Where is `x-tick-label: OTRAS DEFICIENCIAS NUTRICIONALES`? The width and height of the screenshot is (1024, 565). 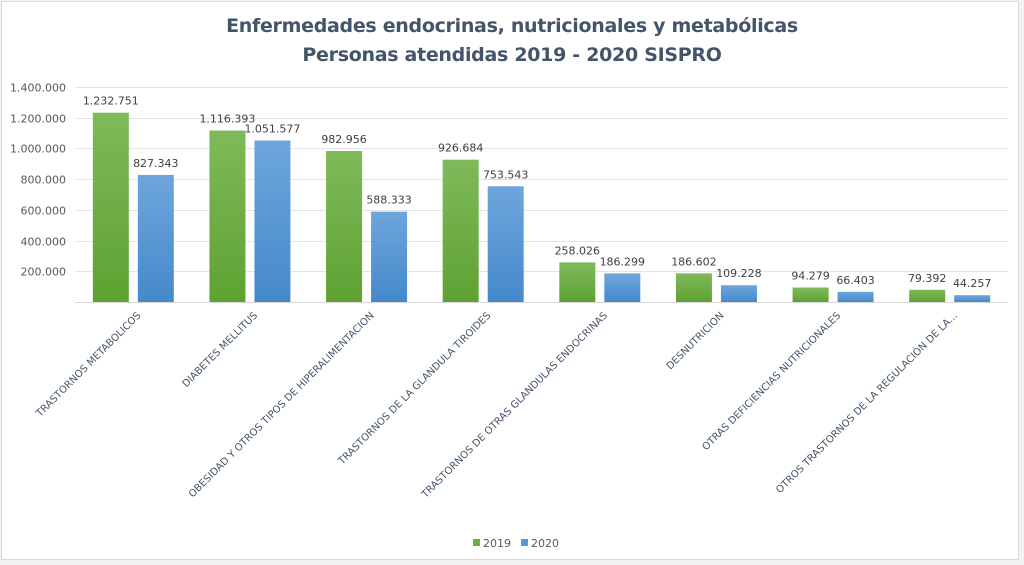
x-tick-label: OTRAS DEFICIENCIAS NUTRICIONALES is located at coordinates (771, 381).